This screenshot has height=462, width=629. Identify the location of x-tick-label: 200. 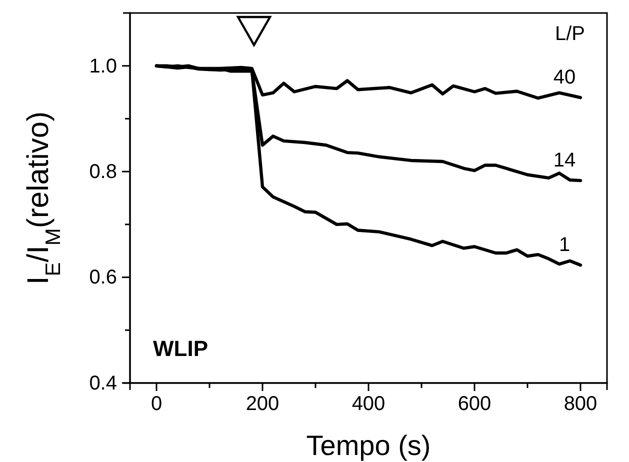
(263, 404).